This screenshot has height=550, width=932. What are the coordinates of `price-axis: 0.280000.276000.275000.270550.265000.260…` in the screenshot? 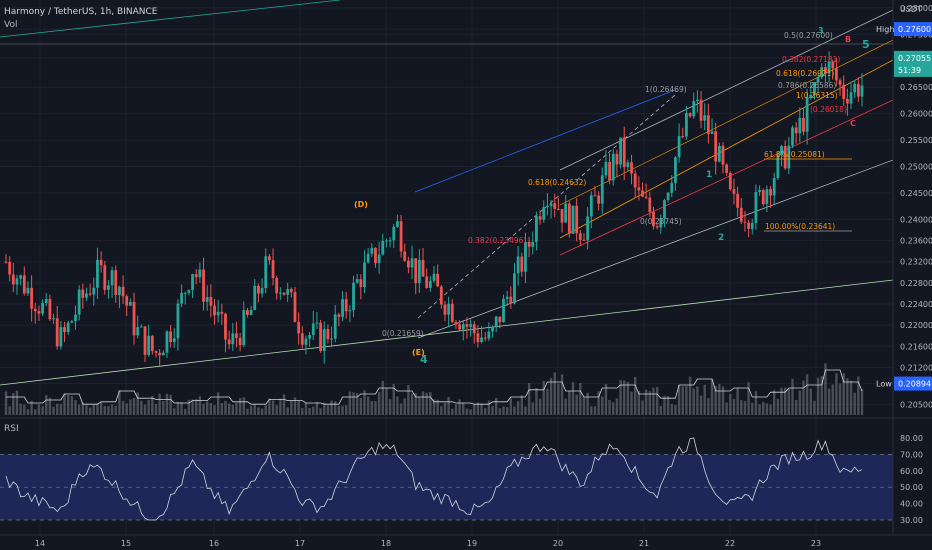 It's located at (904, 206).